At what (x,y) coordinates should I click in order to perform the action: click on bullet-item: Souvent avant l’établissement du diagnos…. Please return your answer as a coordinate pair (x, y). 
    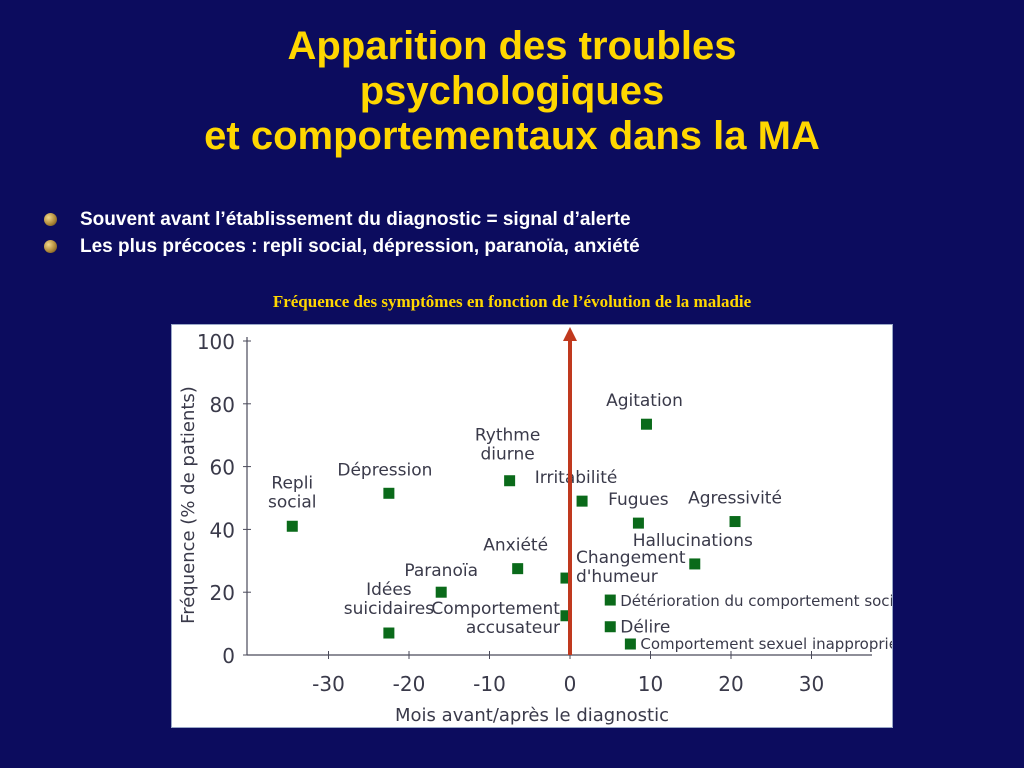
    Looking at the image, I should click on (342, 219).